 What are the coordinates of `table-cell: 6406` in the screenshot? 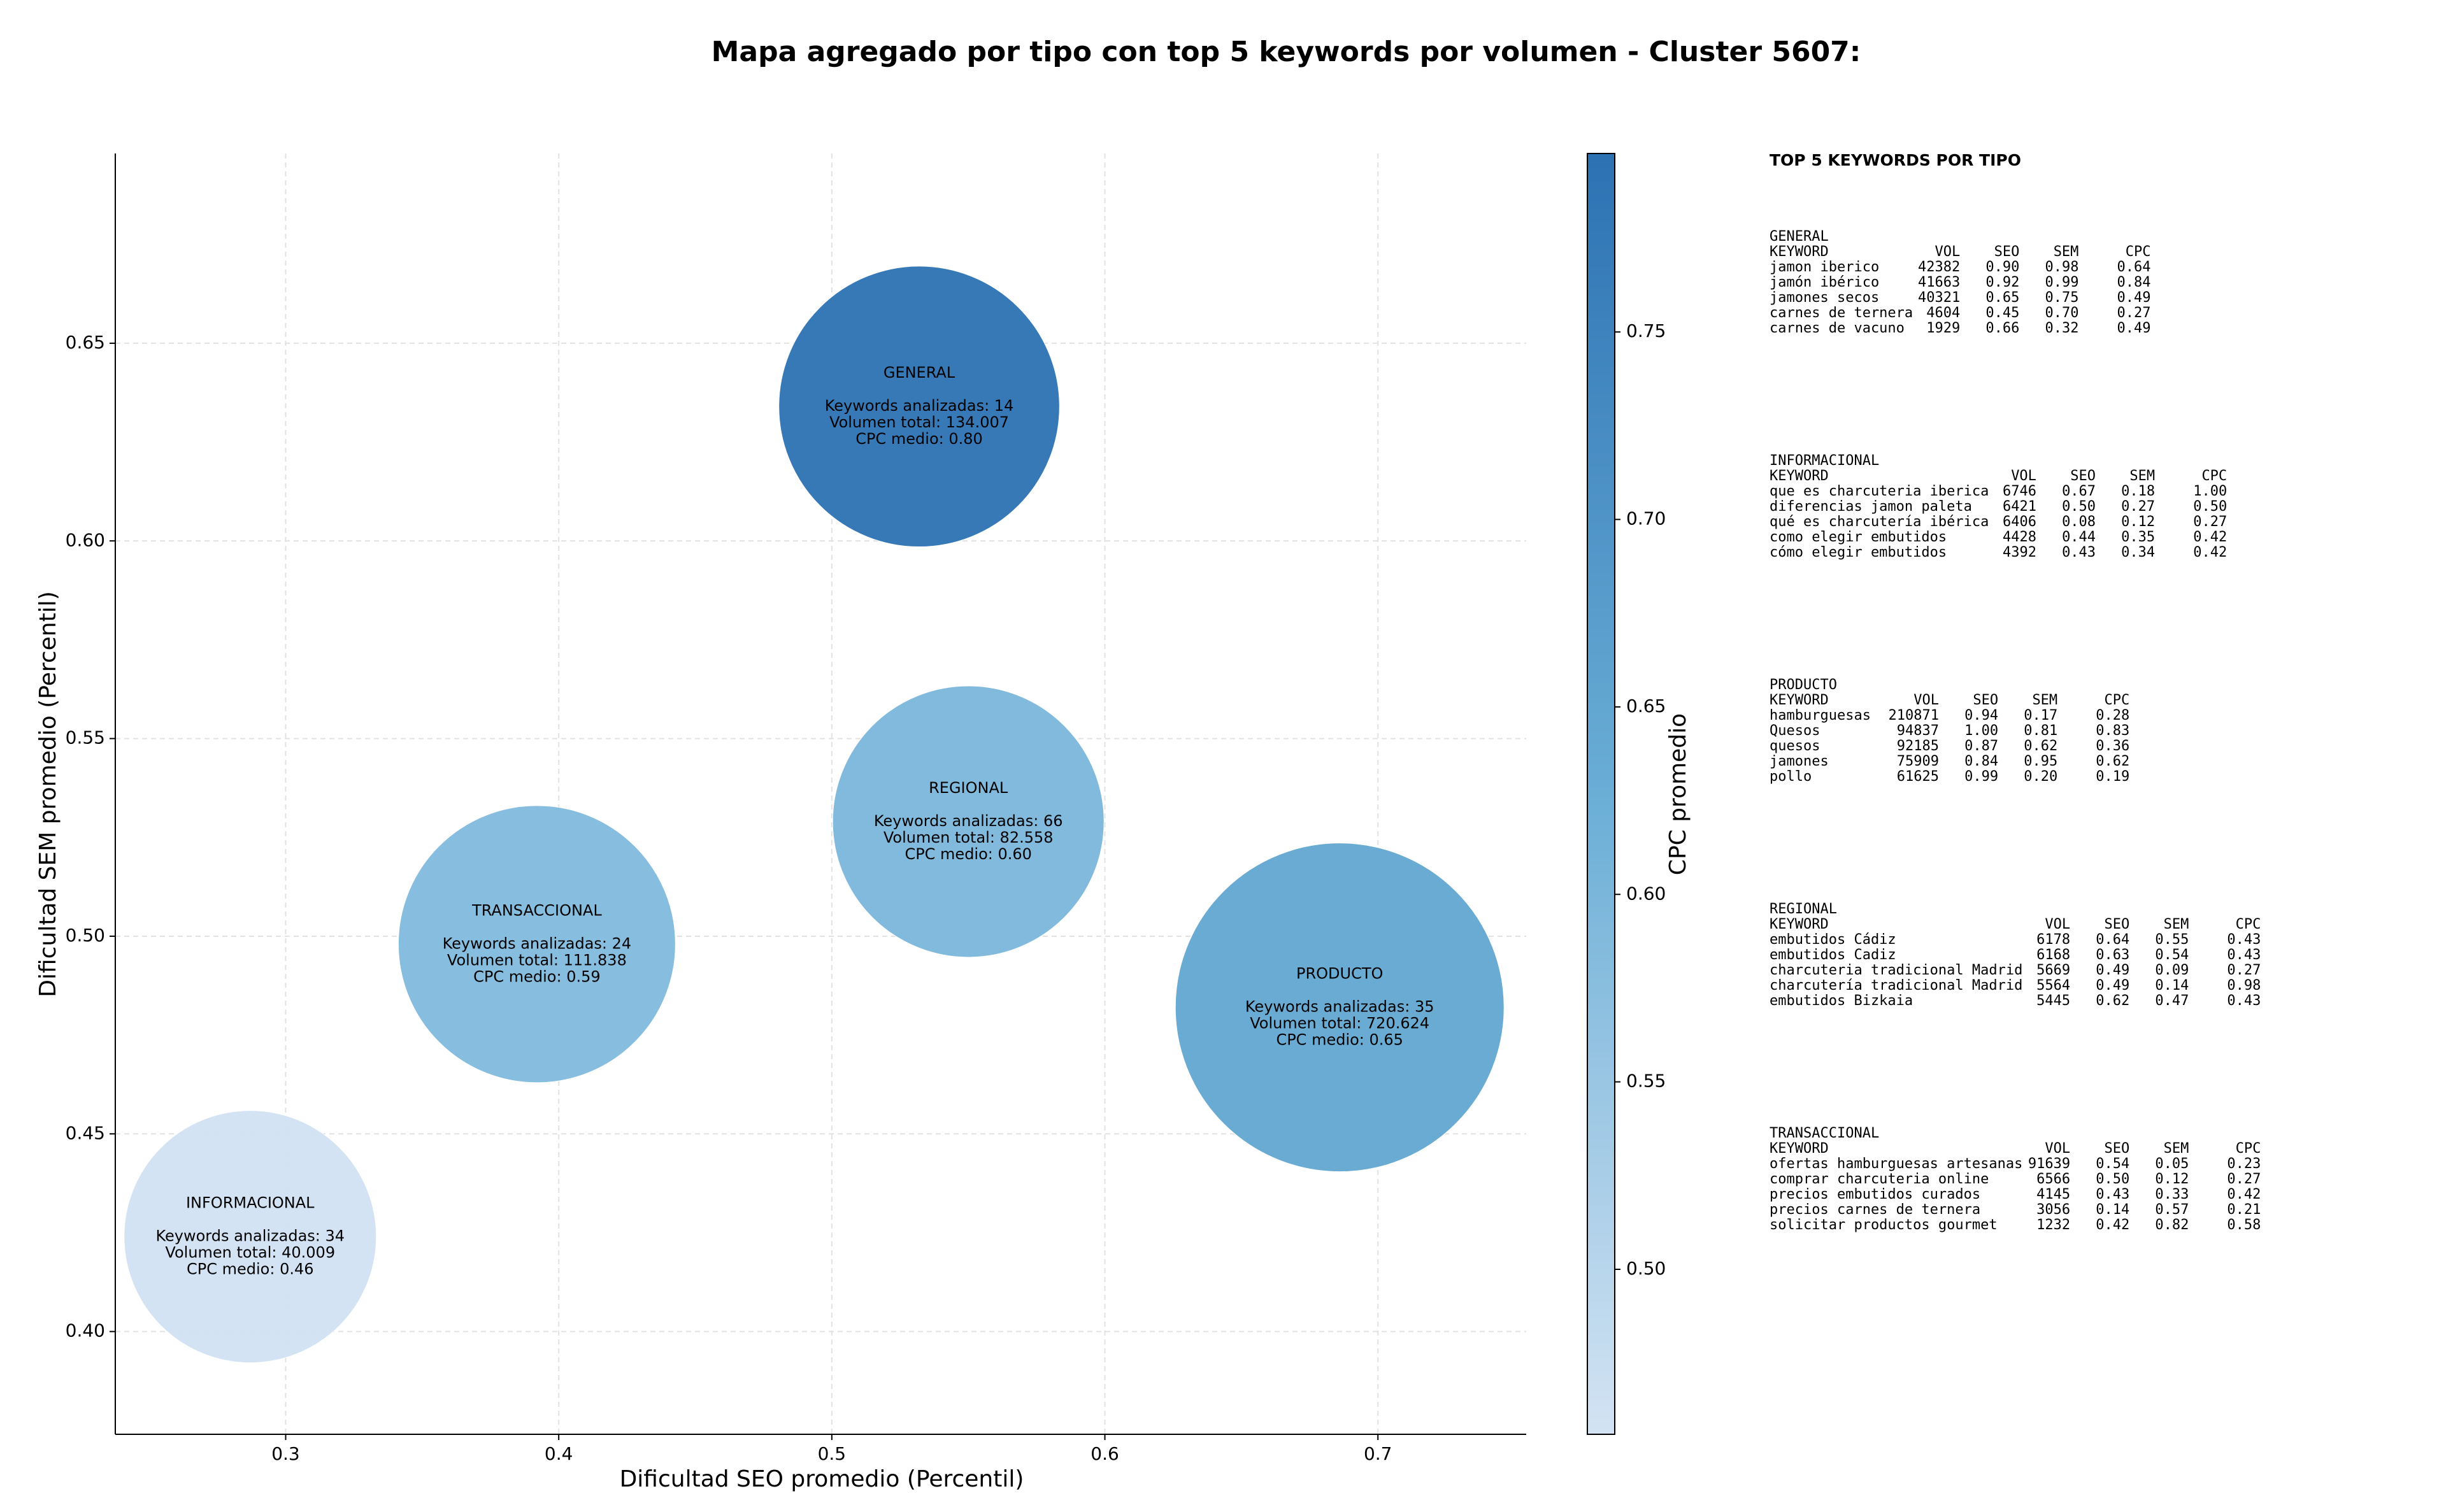 It's located at (2019, 522).